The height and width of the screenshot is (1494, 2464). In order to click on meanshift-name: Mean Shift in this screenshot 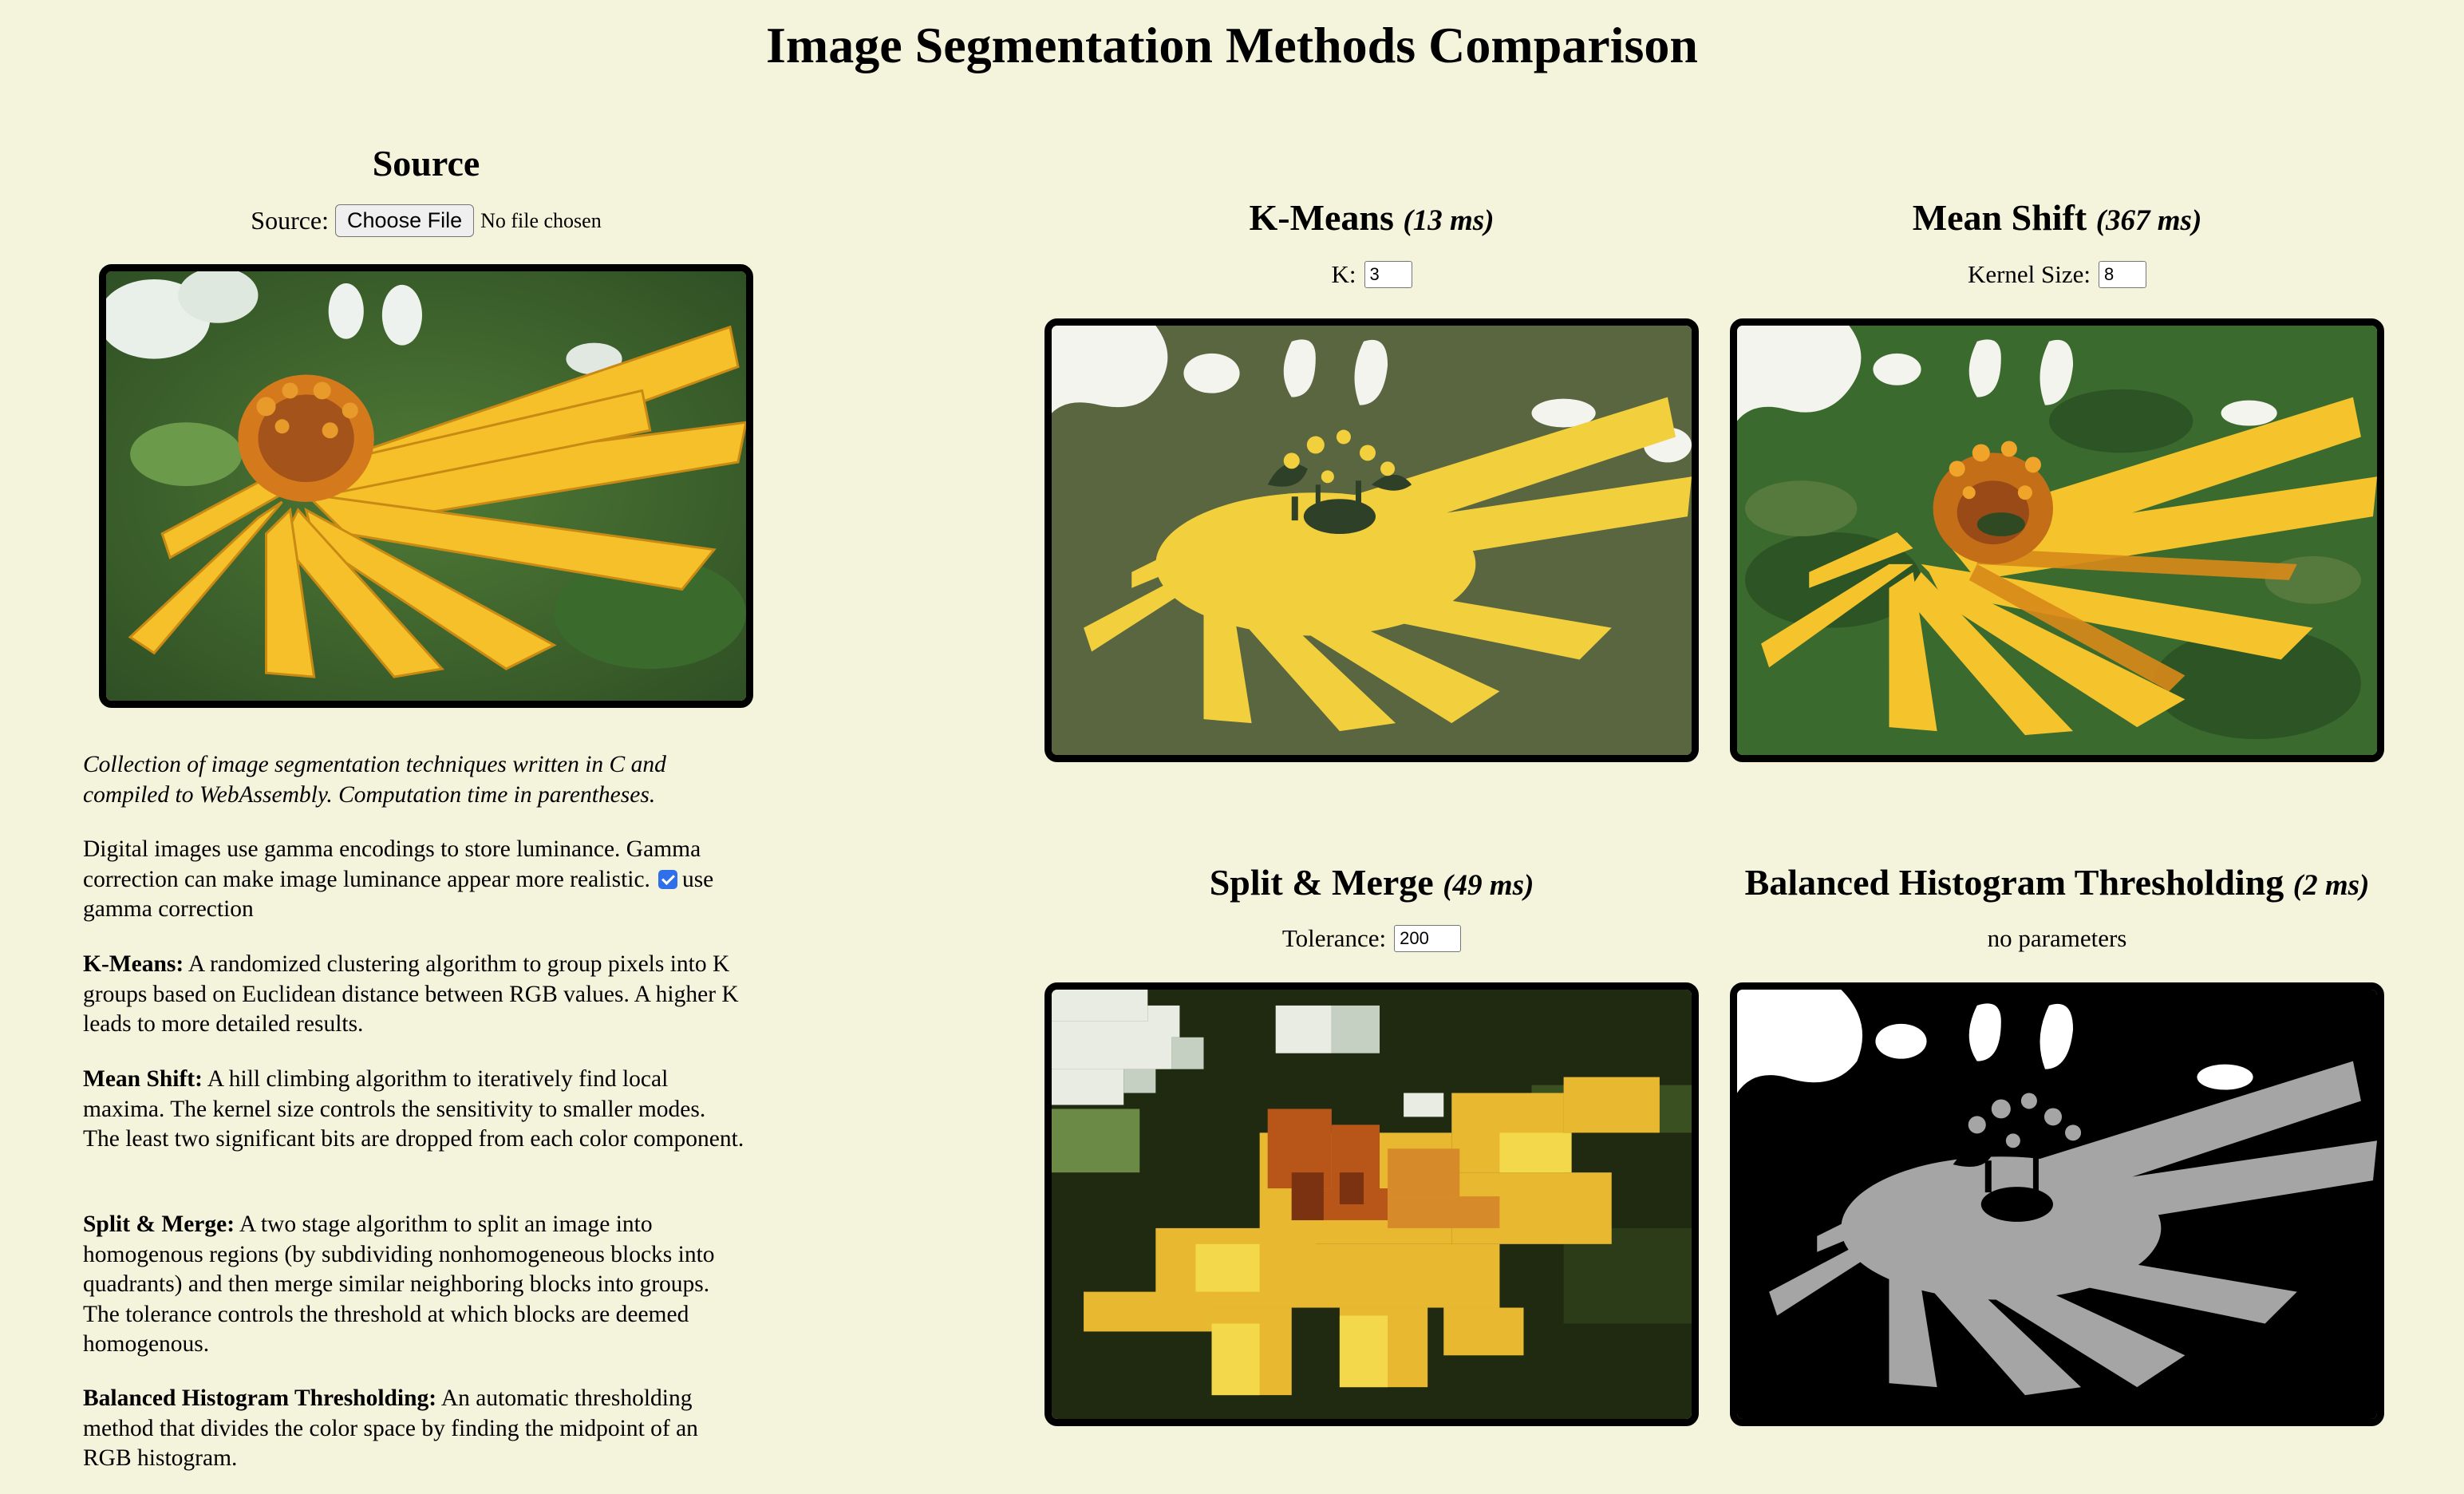, I will do `click(1999, 218)`.